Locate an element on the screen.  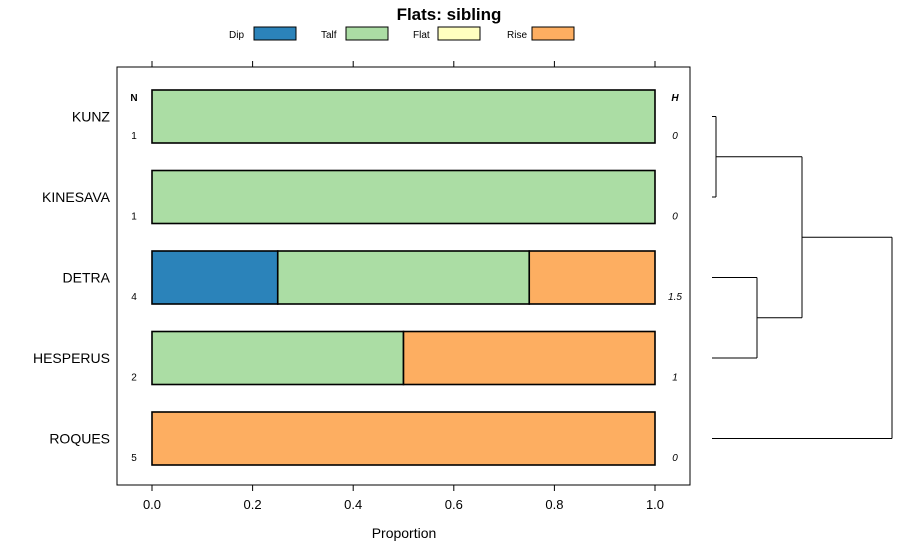
top-axis is located at coordinates (403, 64).